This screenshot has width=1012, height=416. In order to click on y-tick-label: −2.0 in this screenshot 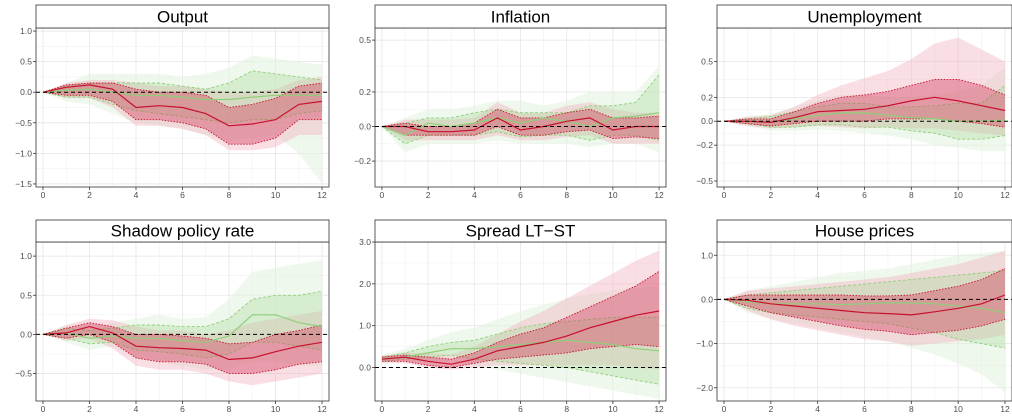, I will do `click(704, 388)`.